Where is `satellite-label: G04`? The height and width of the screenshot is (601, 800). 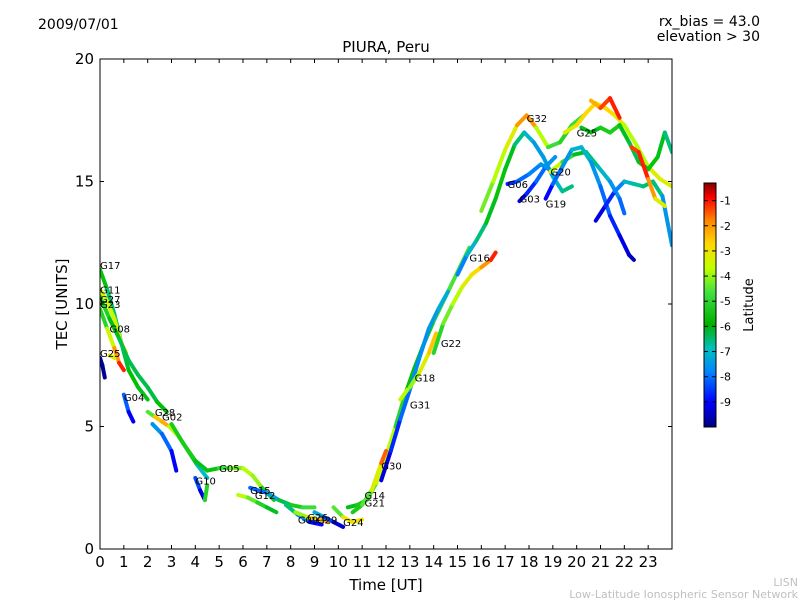 satellite-label: G04 is located at coordinates (134, 398).